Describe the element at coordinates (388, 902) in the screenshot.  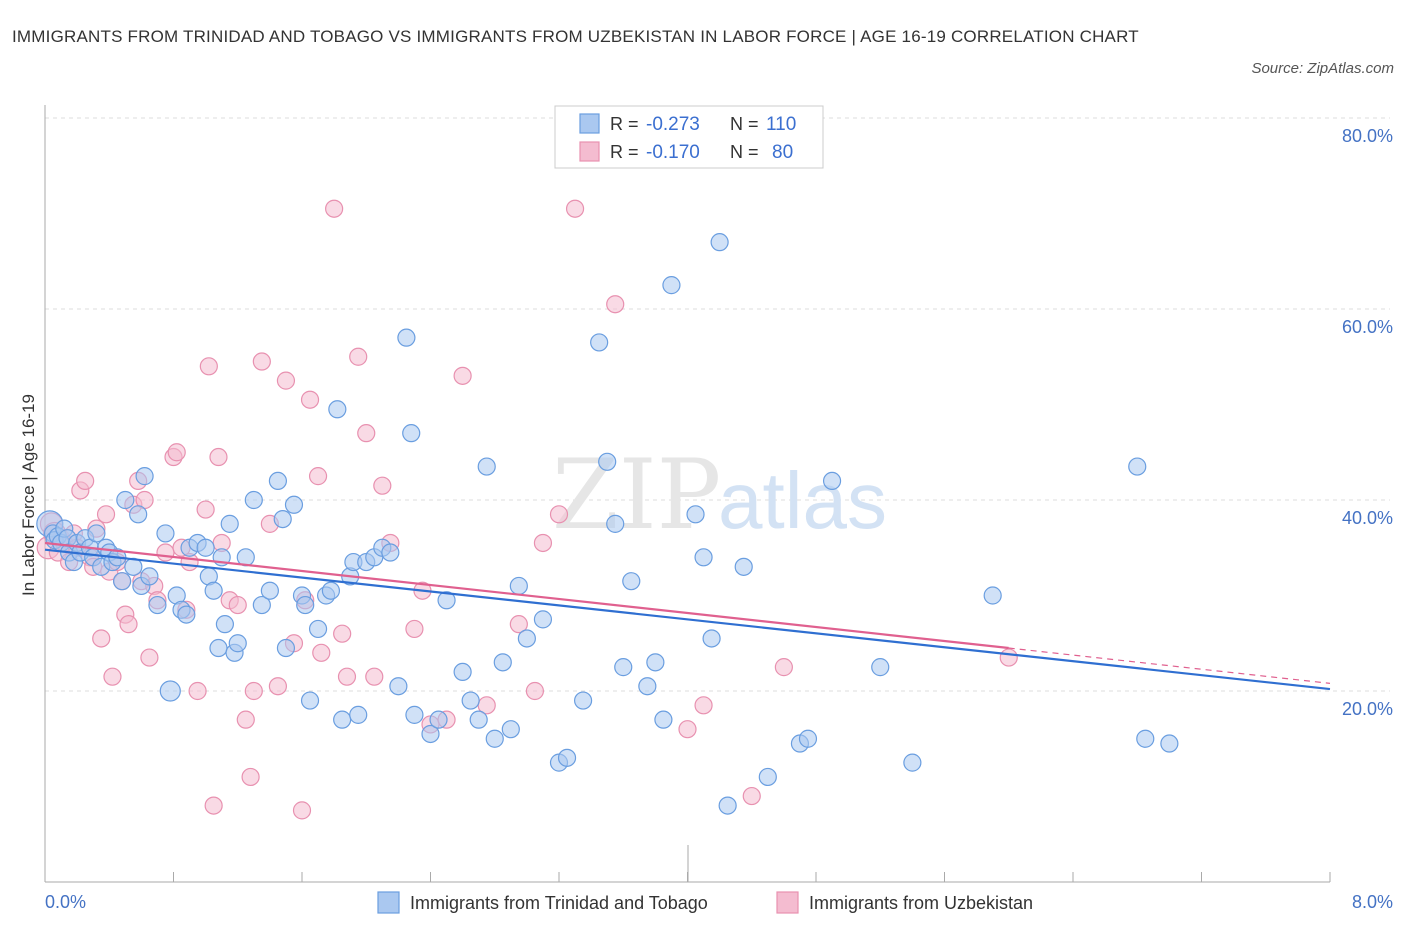
I see `bottom-legend-swatch-blue` at that location.